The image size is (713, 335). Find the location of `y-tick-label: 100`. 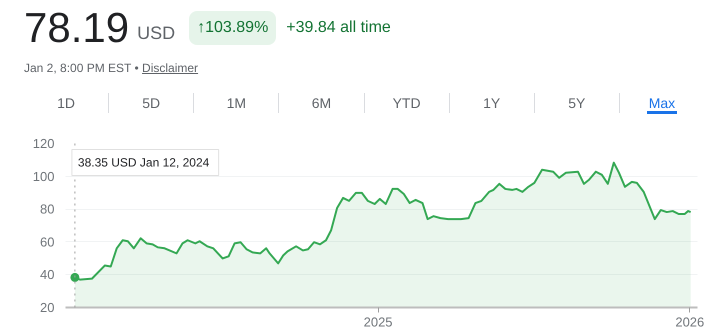

y-tick-label: 100 is located at coordinates (43, 176).